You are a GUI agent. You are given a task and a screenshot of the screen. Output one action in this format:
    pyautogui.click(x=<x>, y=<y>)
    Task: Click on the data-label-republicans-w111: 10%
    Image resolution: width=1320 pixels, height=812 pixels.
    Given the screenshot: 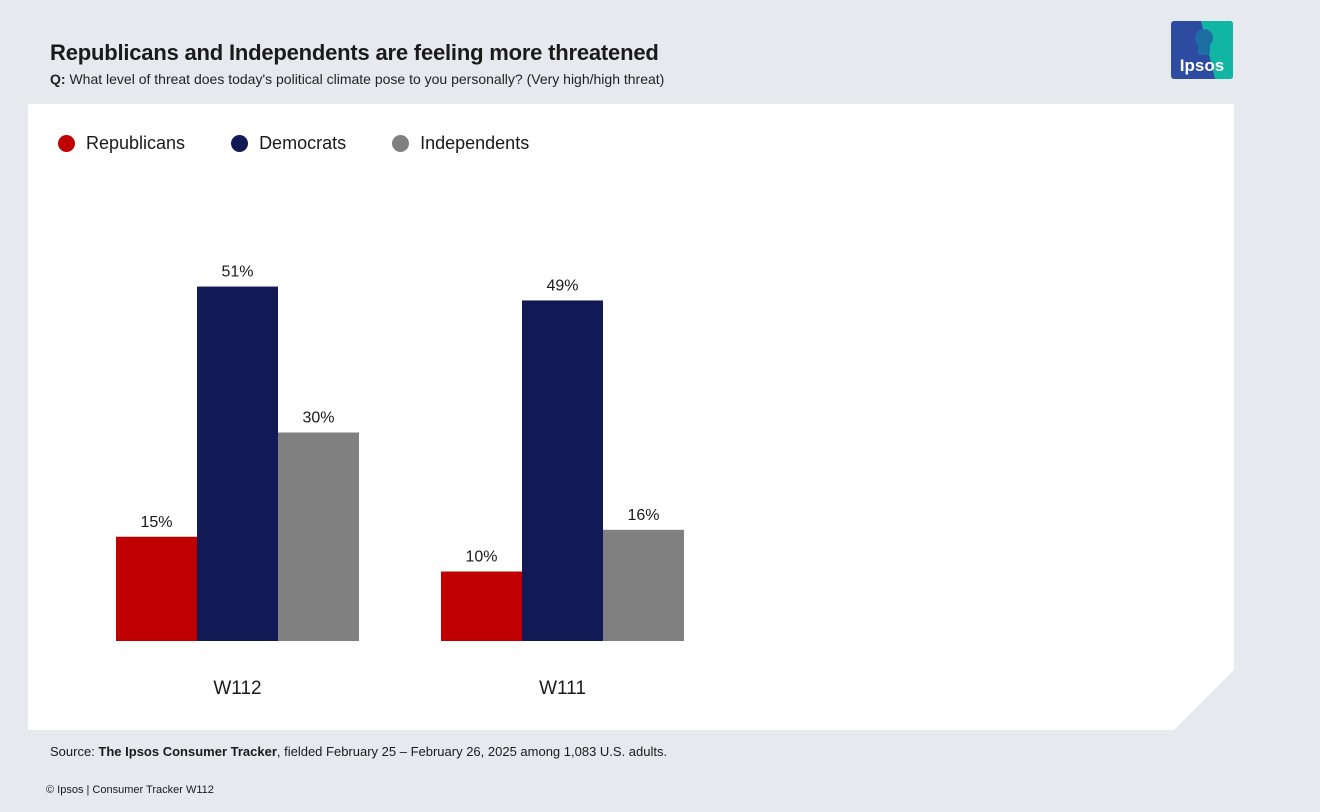 What is the action you would take?
    pyautogui.click(x=481, y=557)
    